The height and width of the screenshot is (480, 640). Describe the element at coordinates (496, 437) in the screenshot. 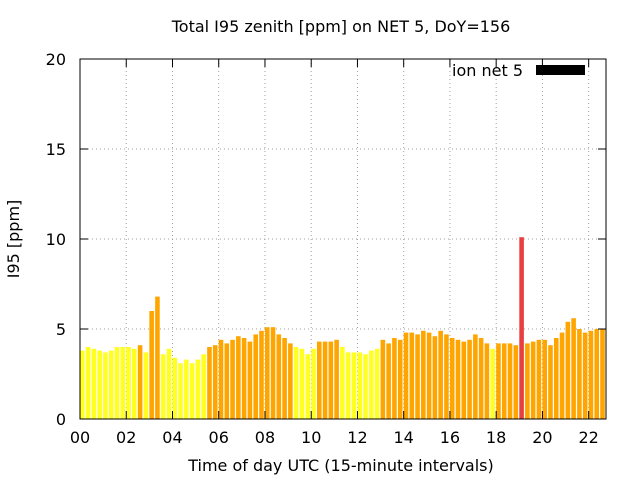

I see `x-tick-label: 18` at that location.